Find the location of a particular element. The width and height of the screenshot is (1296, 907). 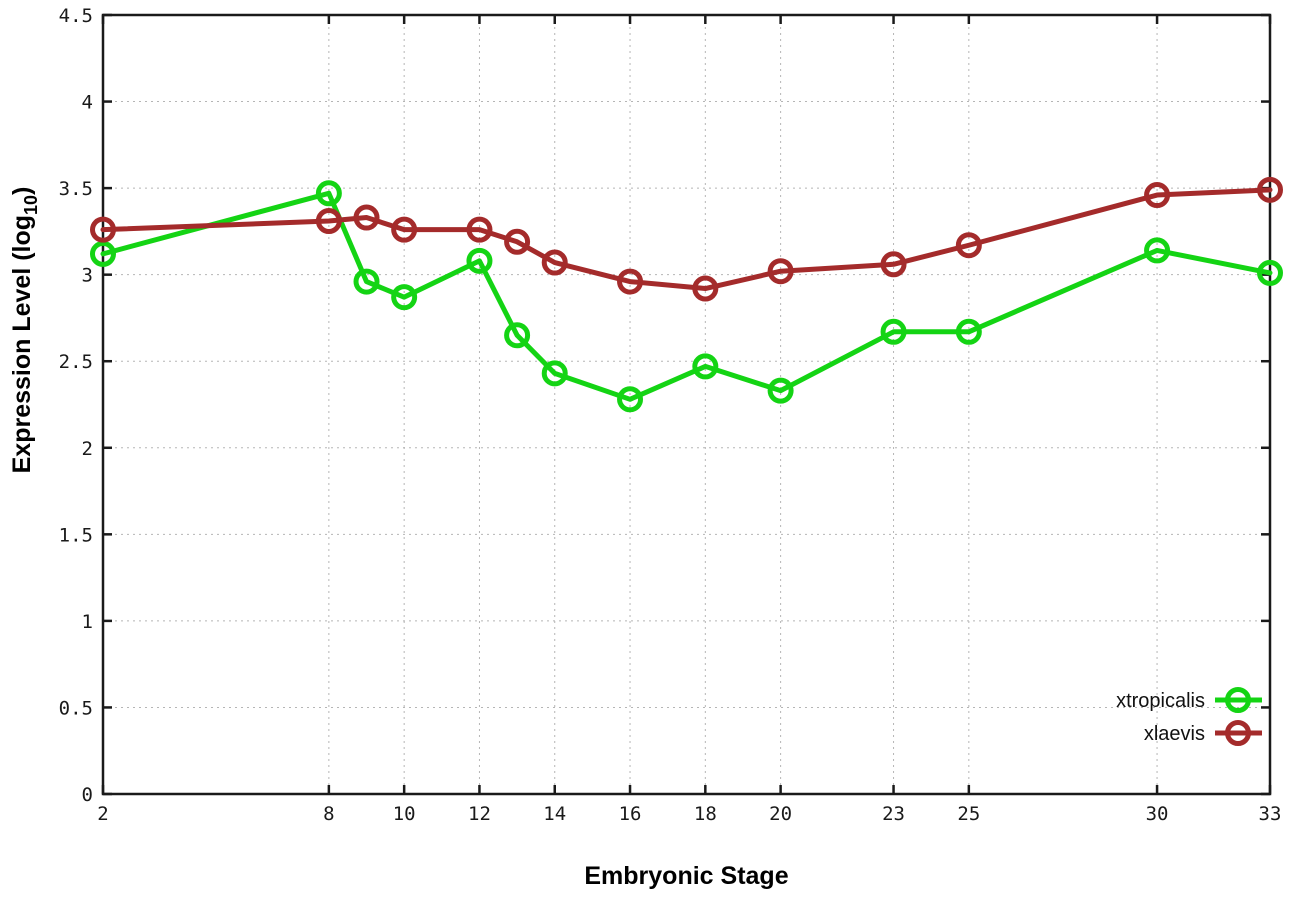

x-tick-label: 10 is located at coordinates (404, 814).